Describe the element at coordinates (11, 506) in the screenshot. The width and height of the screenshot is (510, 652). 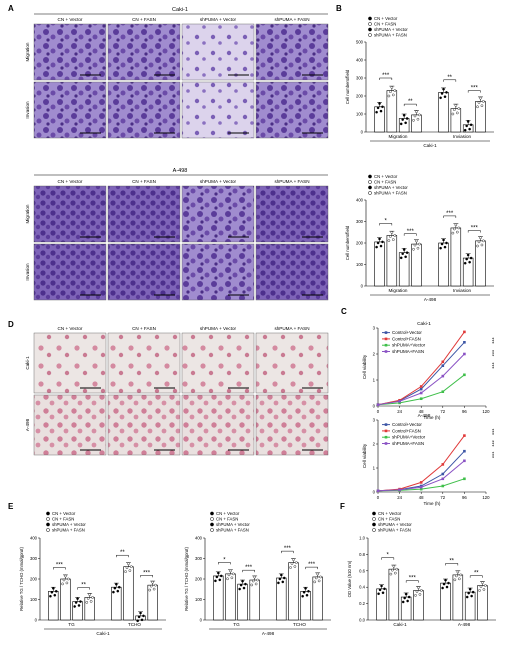
I see `panel-label-e: E` at that location.